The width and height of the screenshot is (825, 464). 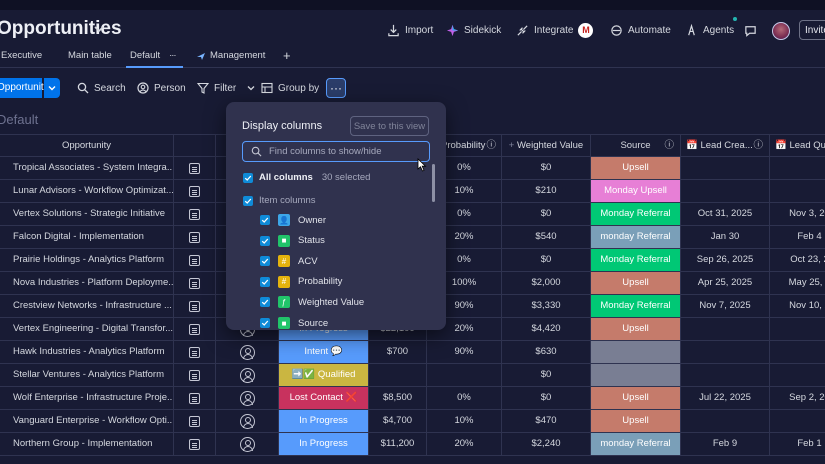 I want to click on opportunity-name: Falcon Digital - Implementation, so click(x=87, y=237).